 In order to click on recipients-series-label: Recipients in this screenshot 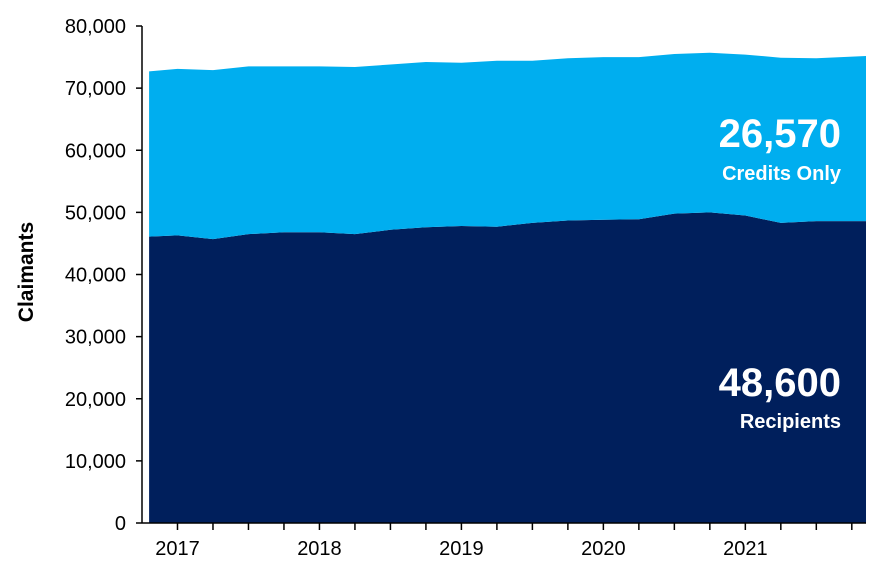, I will do `click(790, 422)`.